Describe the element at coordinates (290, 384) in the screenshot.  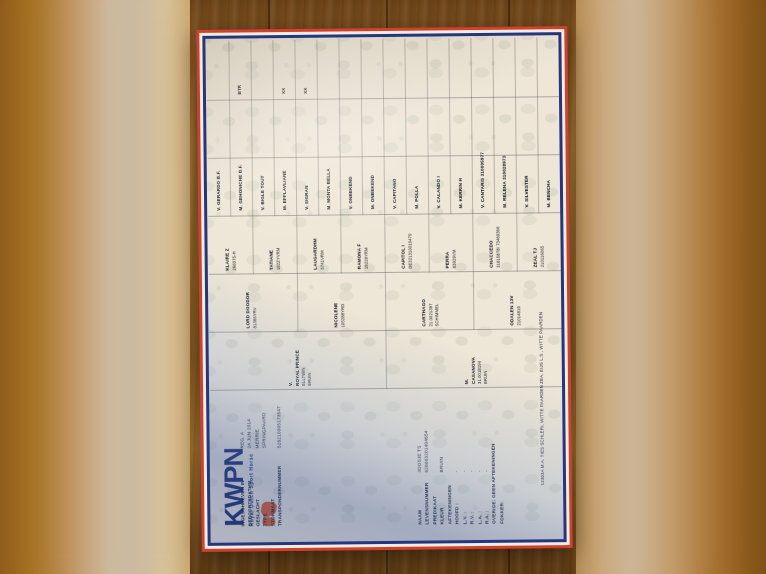
I see `sire-prefix: V.` at that location.